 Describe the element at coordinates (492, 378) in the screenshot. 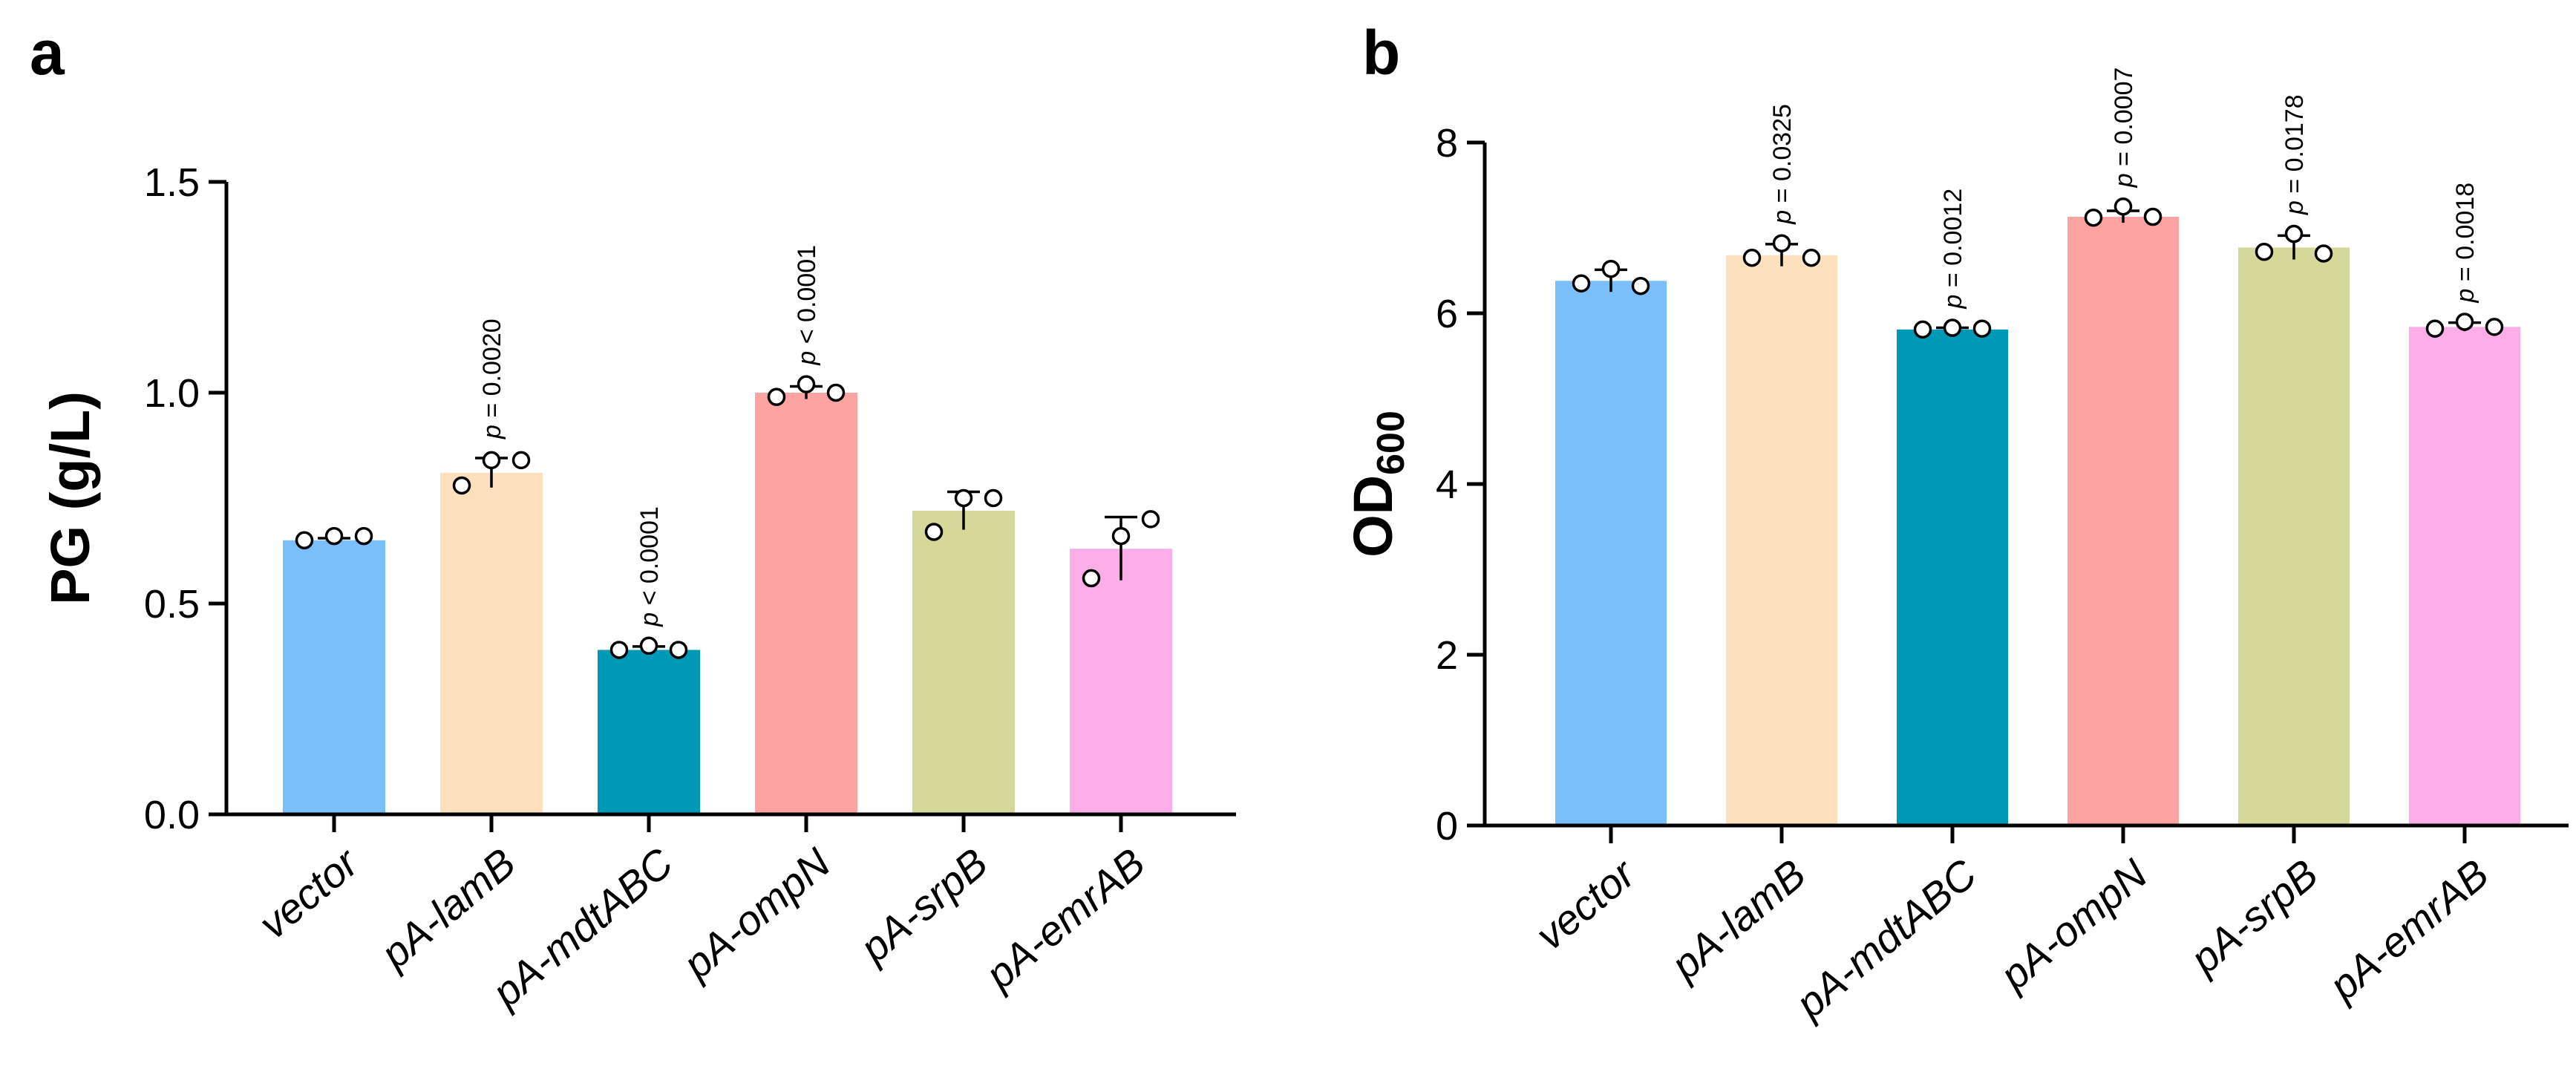

I see `p-value-label: p = 0.0020` at that location.